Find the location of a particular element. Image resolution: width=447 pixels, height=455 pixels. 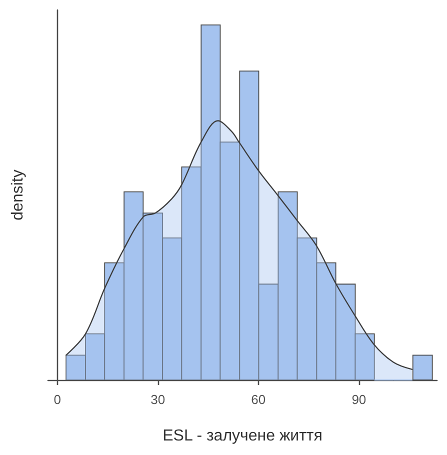

x-tick-label: 30 is located at coordinates (158, 399).